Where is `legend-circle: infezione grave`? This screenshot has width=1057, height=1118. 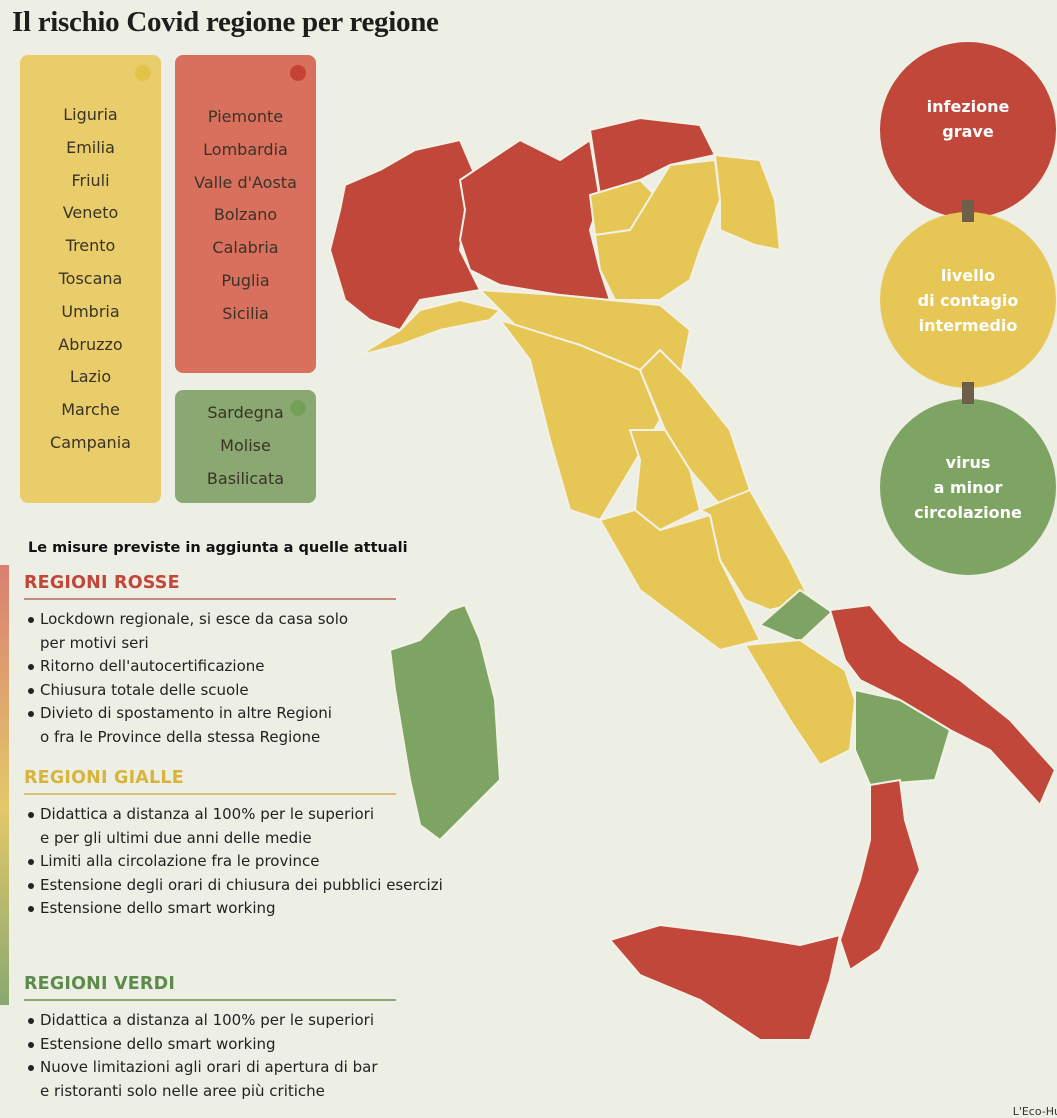 legend-circle: infezione grave is located at coordinates (968, 130).